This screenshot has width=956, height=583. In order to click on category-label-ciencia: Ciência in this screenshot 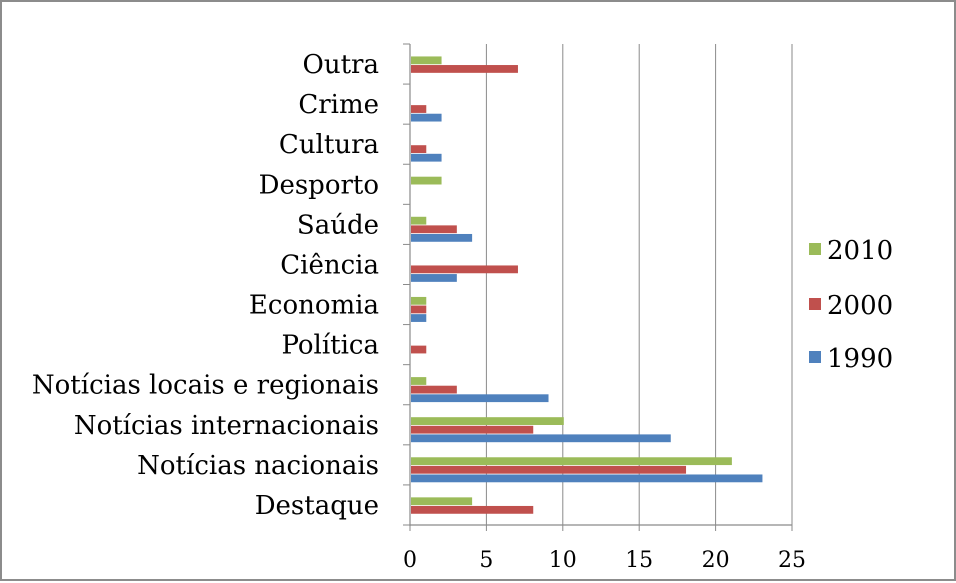, I will do `click(329, 265)`.